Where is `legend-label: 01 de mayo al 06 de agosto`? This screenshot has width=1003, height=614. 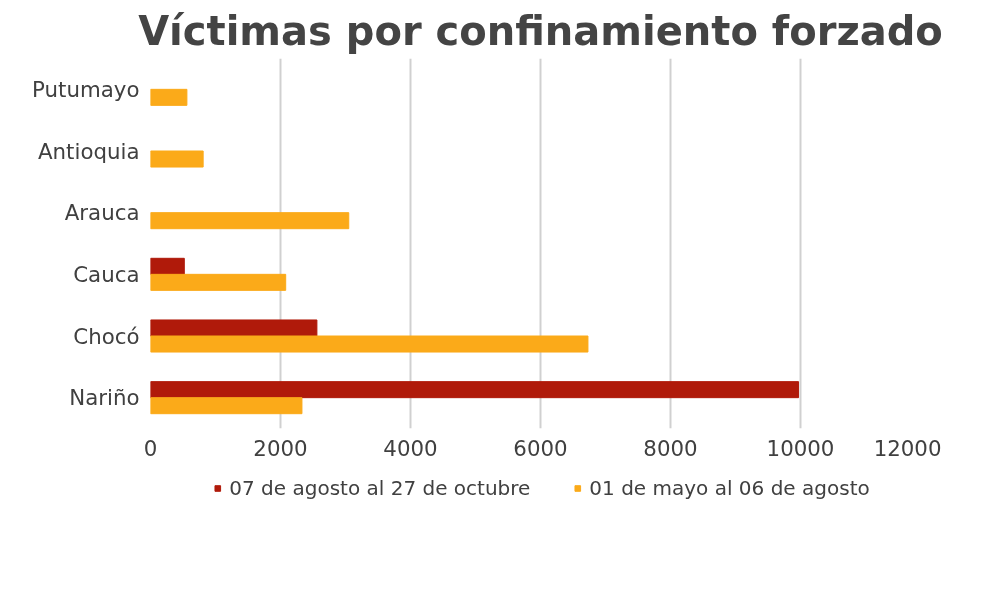
legend-label: 01 de mayo al 06 de agosto is located at coordinates (729, 488).